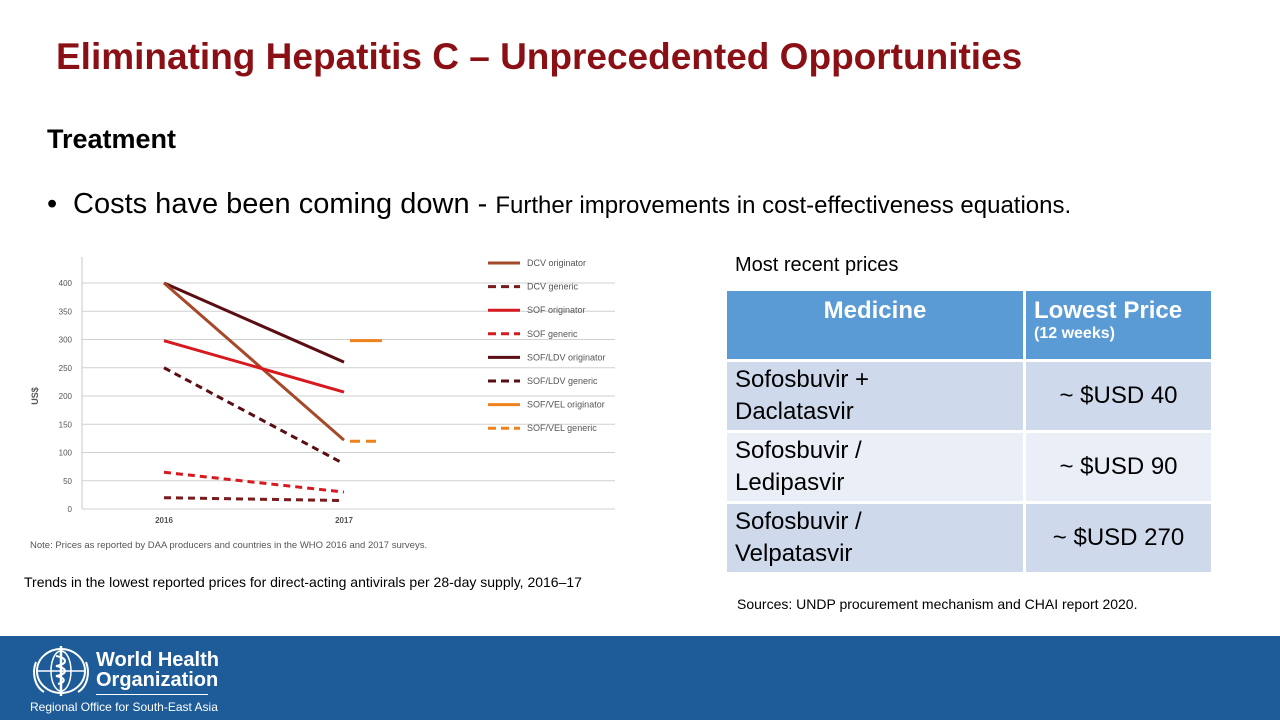 The height and width of the screenshot is (720, 1280). What do you see at coordinates (1074, 333) in the screenshot?
I see `header-price-period: (12 weeks)` at bounding box center [1074, 333].